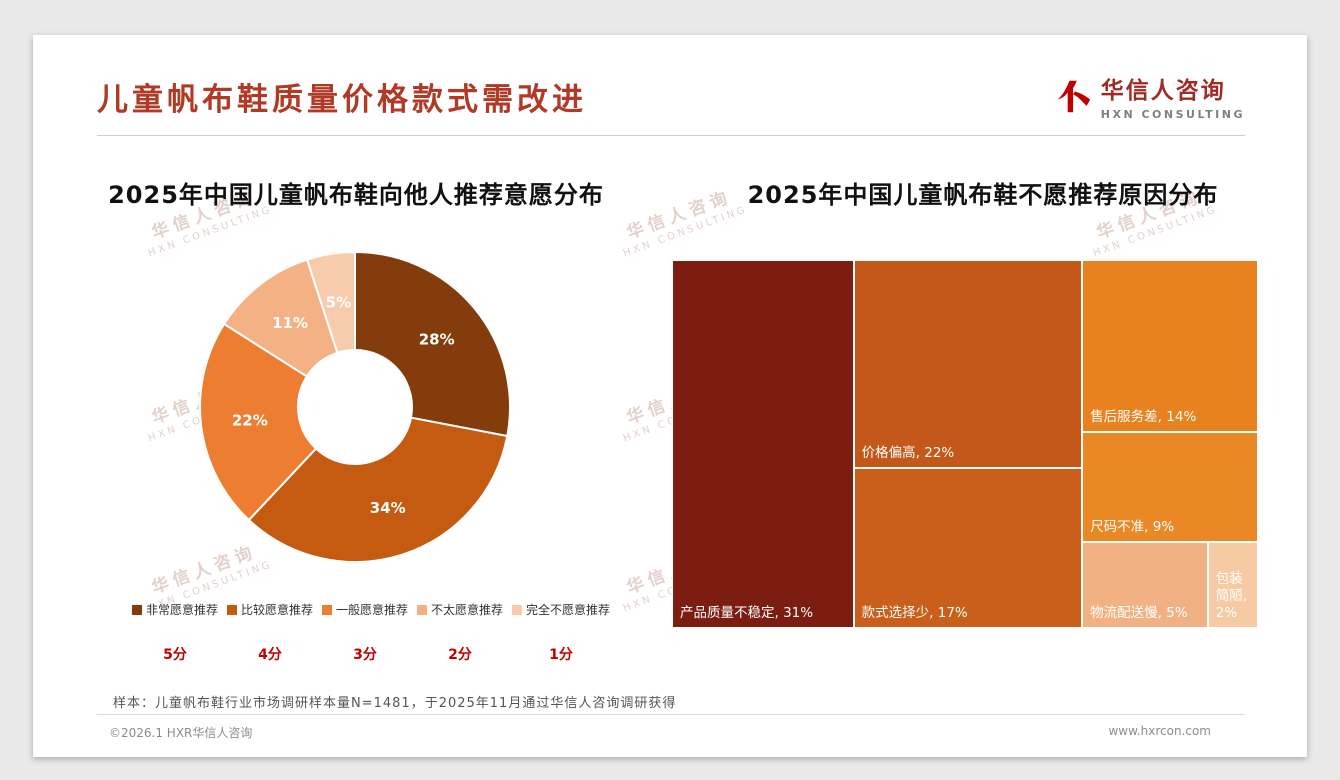  Describe the element at coordinates (568, 610) in the screenshot. I see `legend-label: 完全不愿意推荐` at that location.